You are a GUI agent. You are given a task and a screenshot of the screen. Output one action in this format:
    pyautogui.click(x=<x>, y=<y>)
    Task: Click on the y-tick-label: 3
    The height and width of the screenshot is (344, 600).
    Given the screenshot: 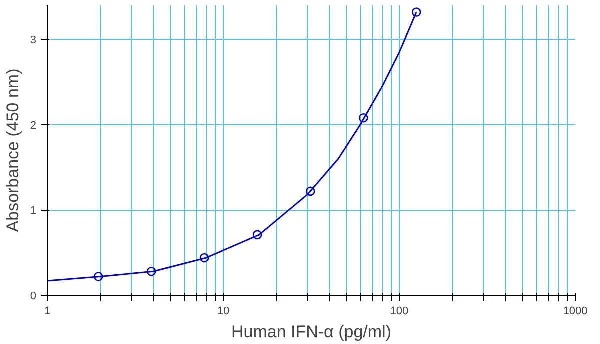 What is the action you would take?
    pyautogui.click(x=33, y=40)
    